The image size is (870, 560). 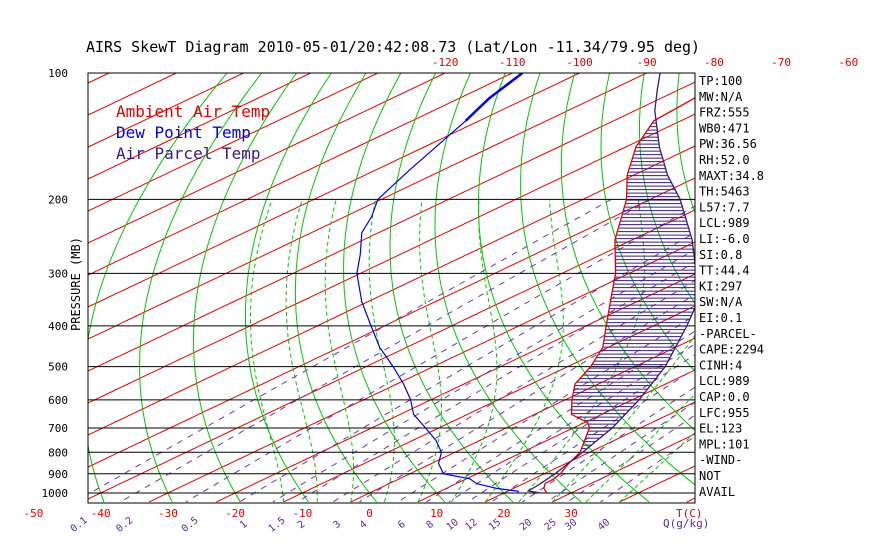 I want to click on y-tick-label: 500, so click(x=58, y=367).